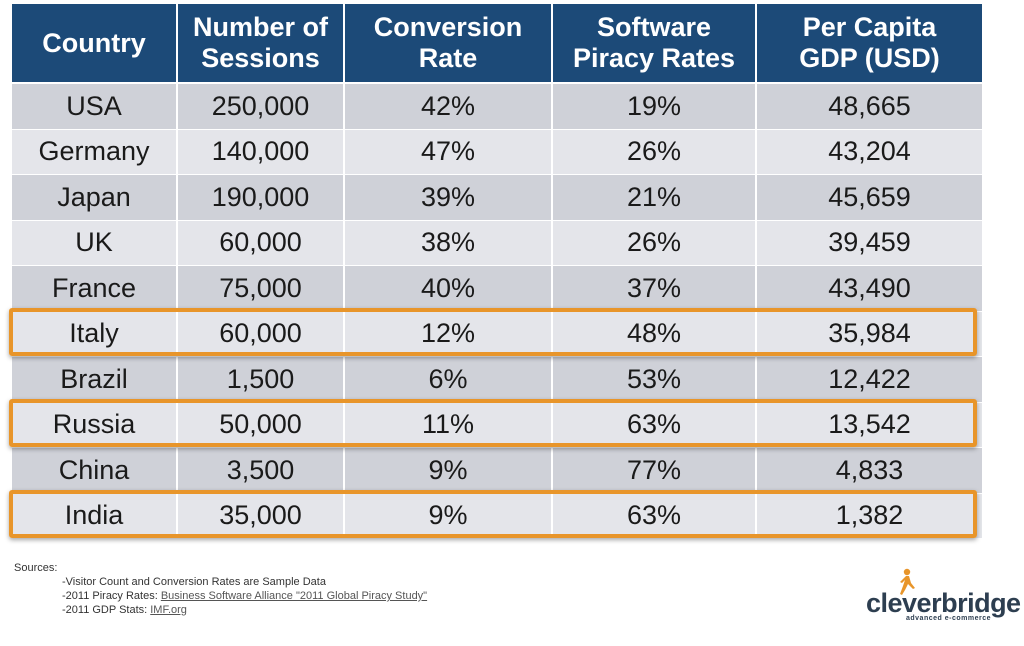 Image resolution: width=1024 pixels, height=646 pixels. I want to click on cell-conversion-rate: 12%, so click(449, 333).